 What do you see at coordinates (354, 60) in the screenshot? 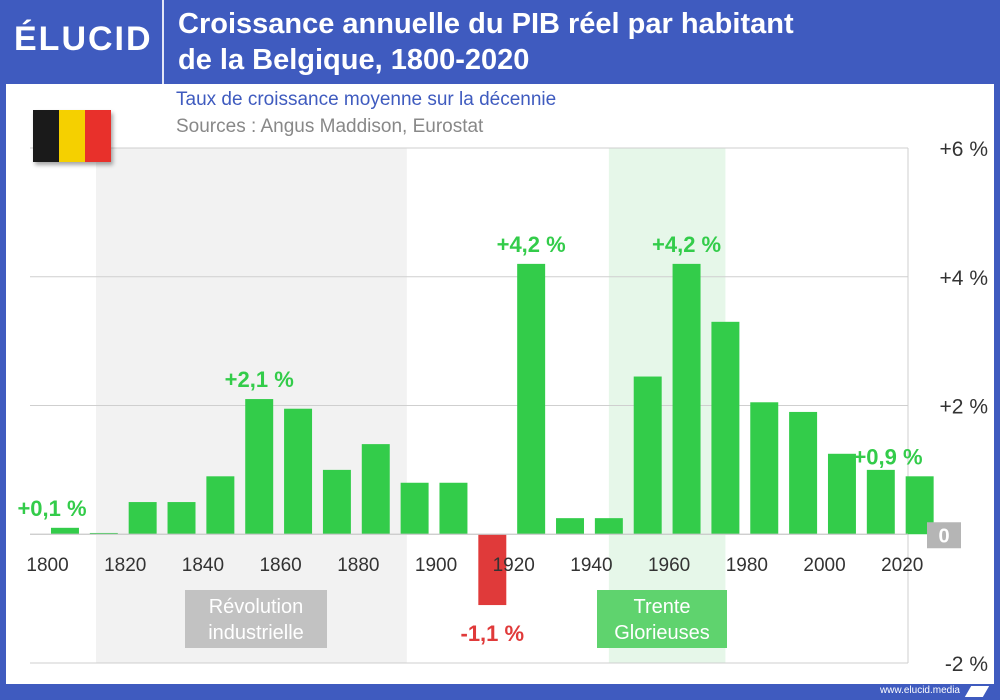
I see `chart-title-line2: de la Belgique, 1800-2020` at bounding box center [354, 60].